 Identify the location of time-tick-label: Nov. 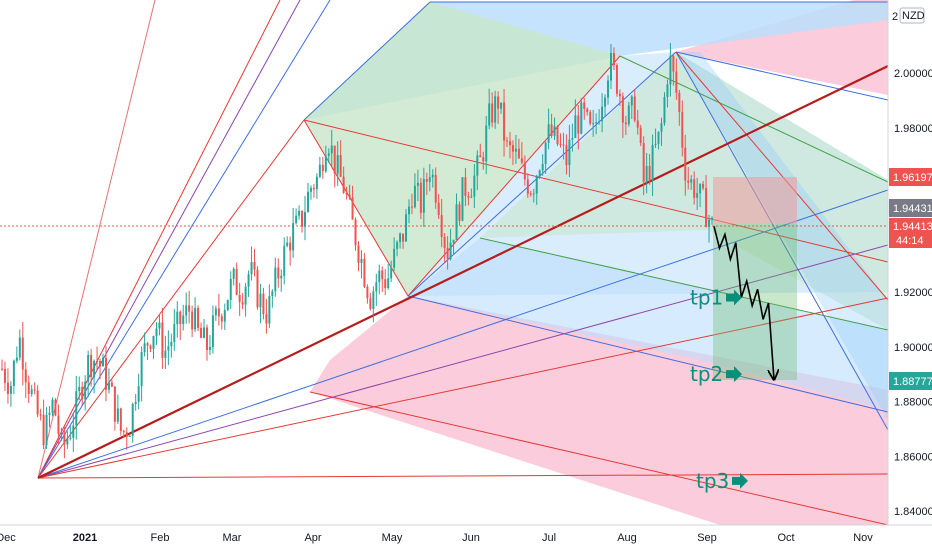
(863, 538).